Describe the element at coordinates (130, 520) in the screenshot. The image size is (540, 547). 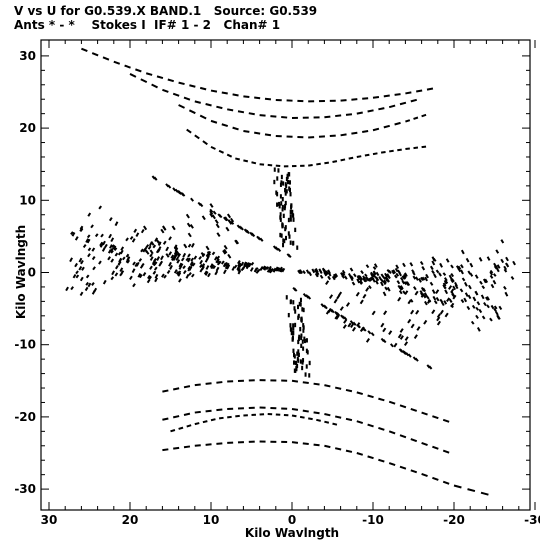
I see `x-tick-label: 20` at that location.